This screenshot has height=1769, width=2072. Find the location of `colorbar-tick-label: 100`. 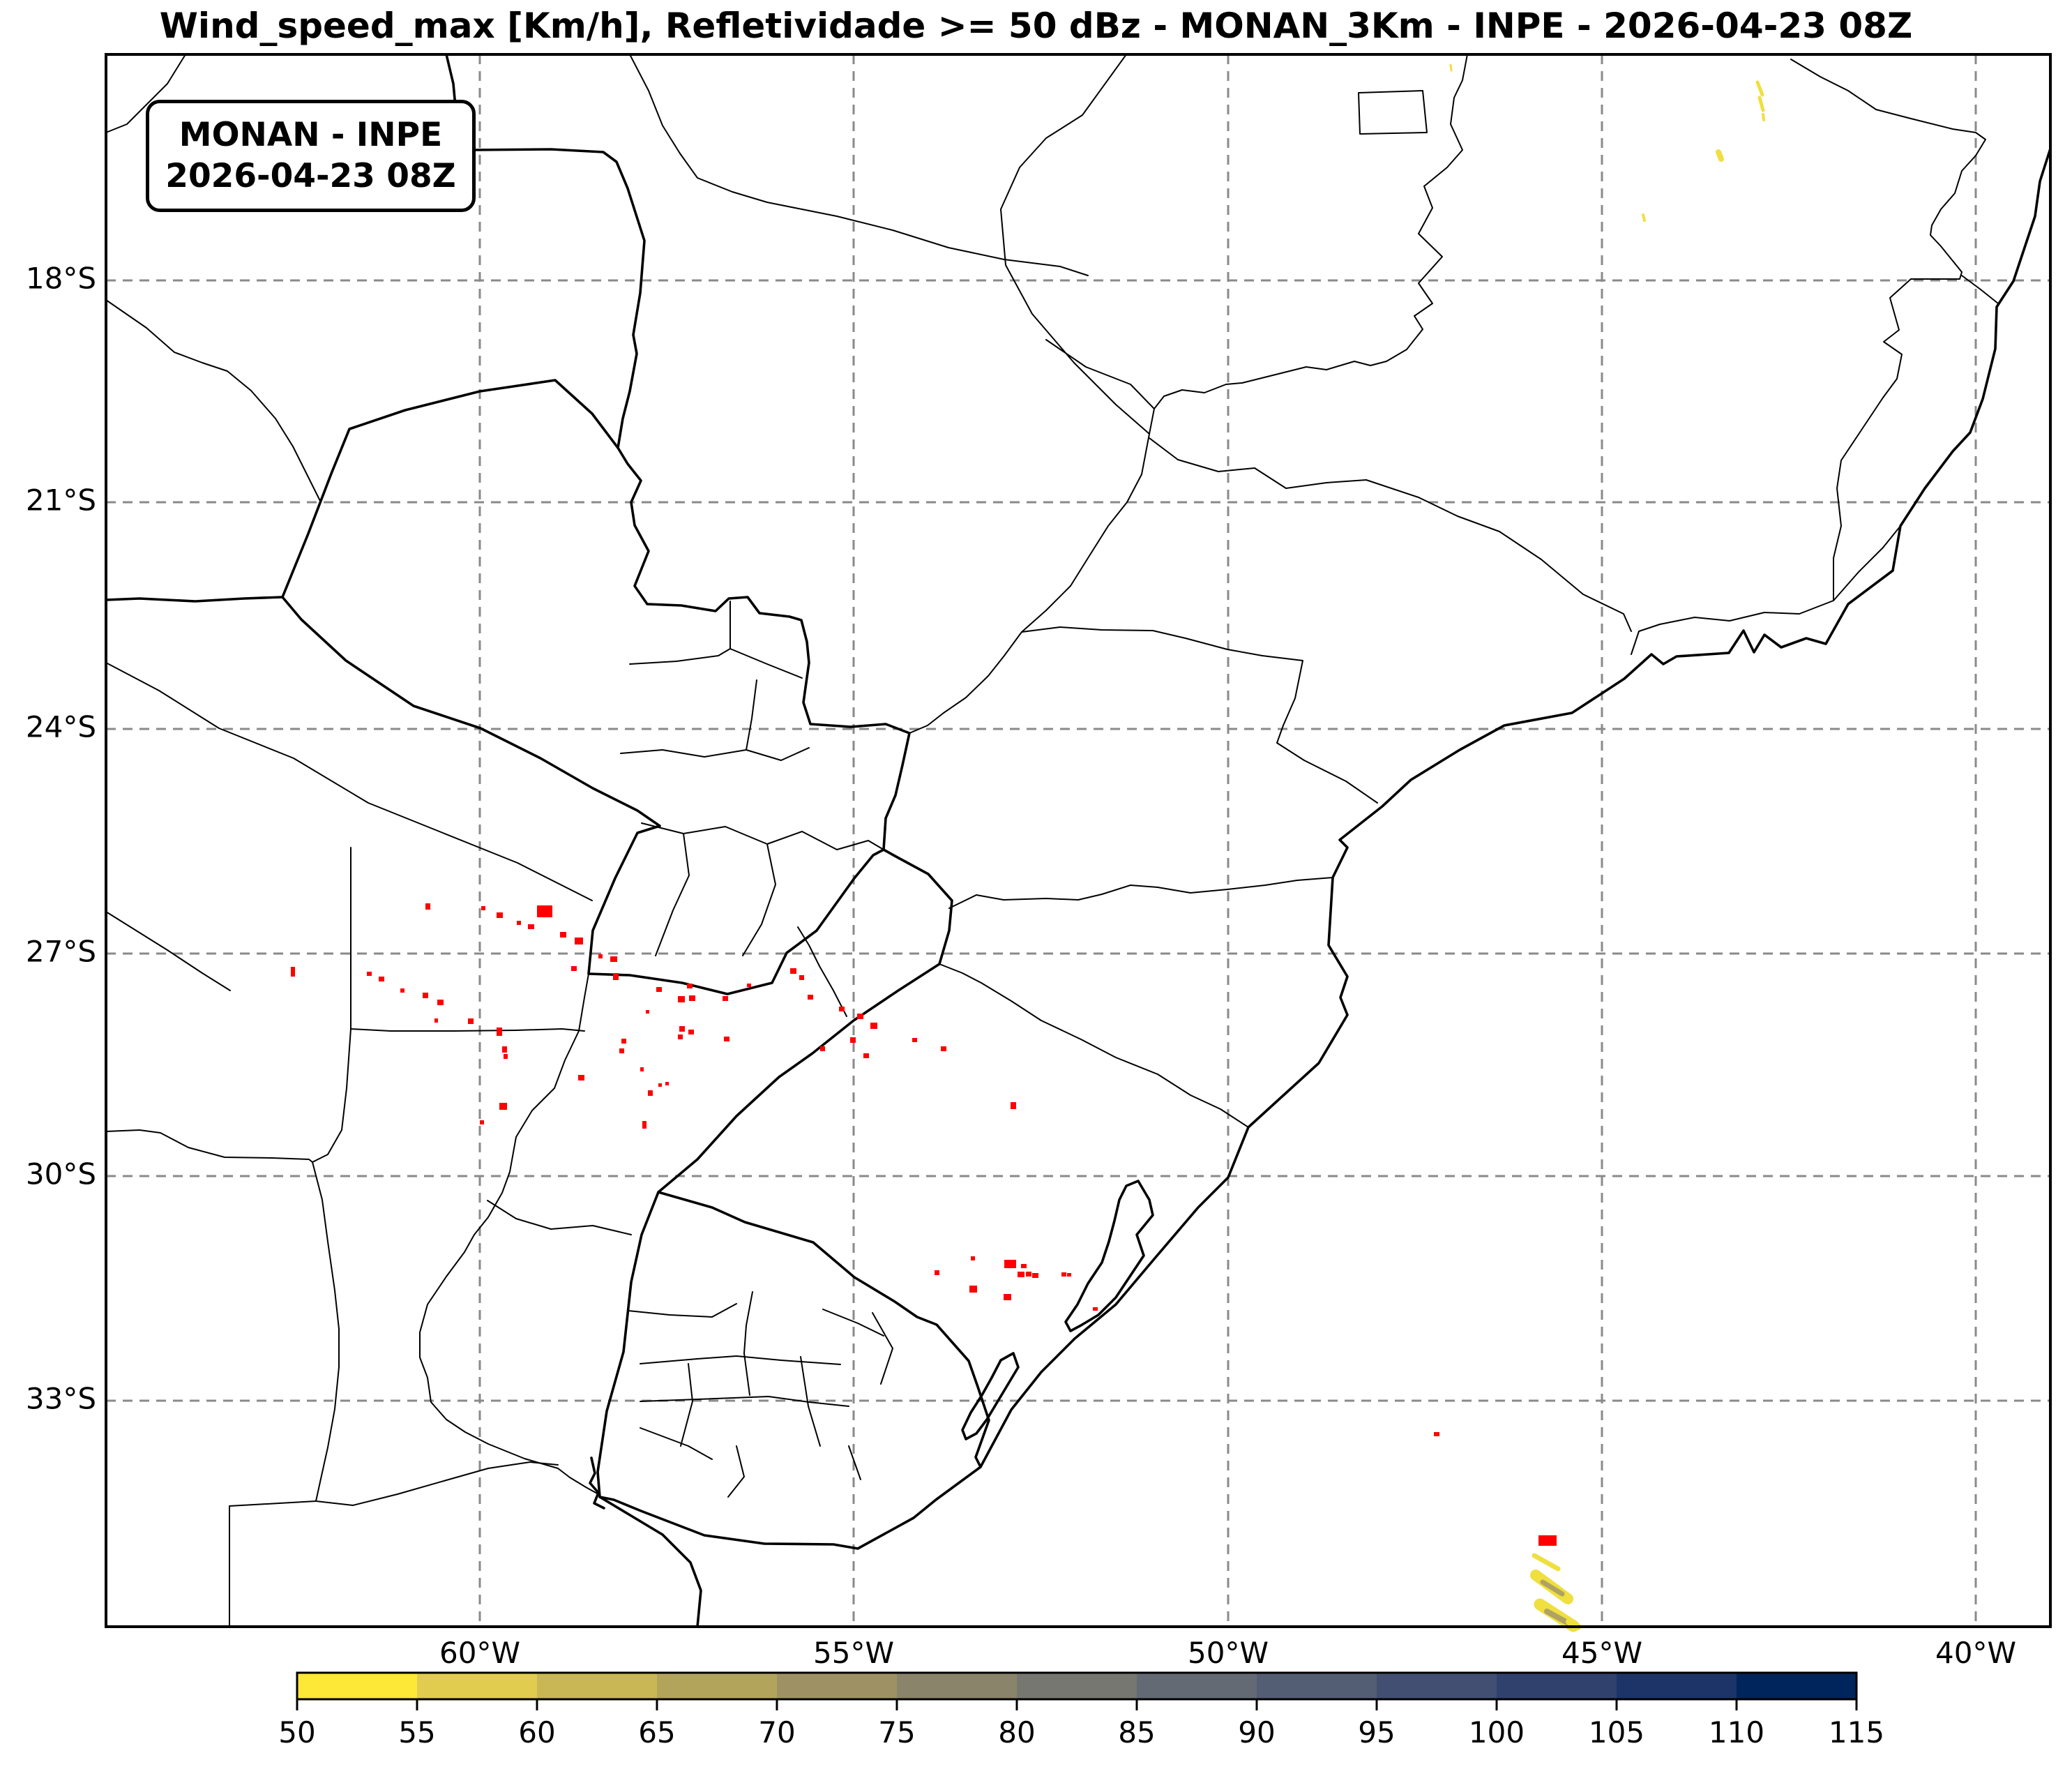

colorbar-tick-label: 100 is located at coordinates (1497, 1732).